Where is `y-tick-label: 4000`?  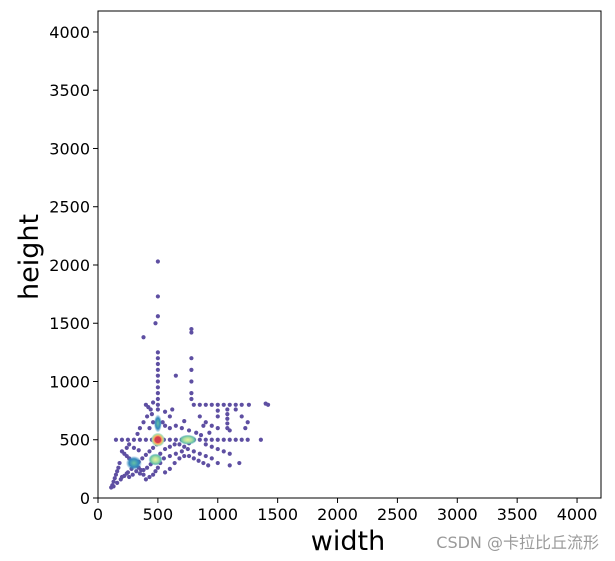
y-tick-label: 4000 is located at coordinates (69, 32).